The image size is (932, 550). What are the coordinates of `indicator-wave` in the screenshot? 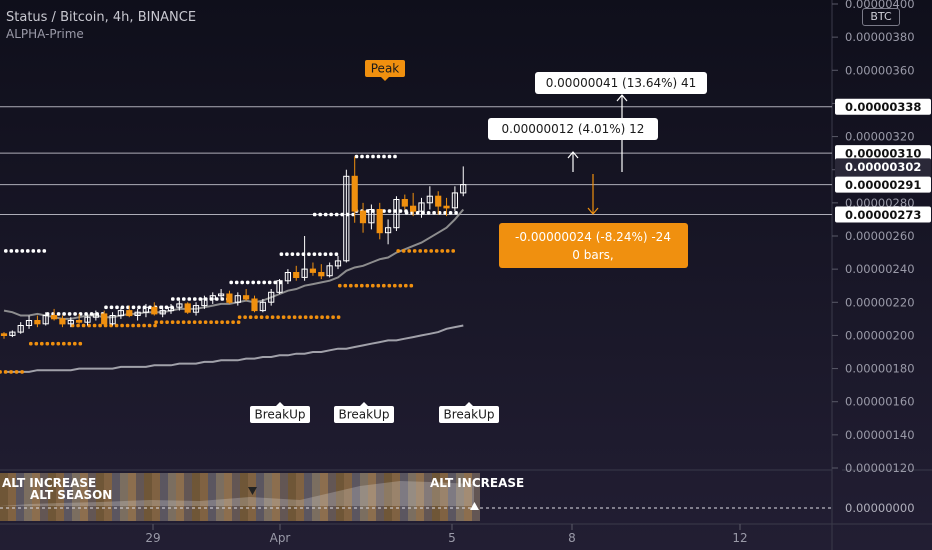 It's located at (237, 493).